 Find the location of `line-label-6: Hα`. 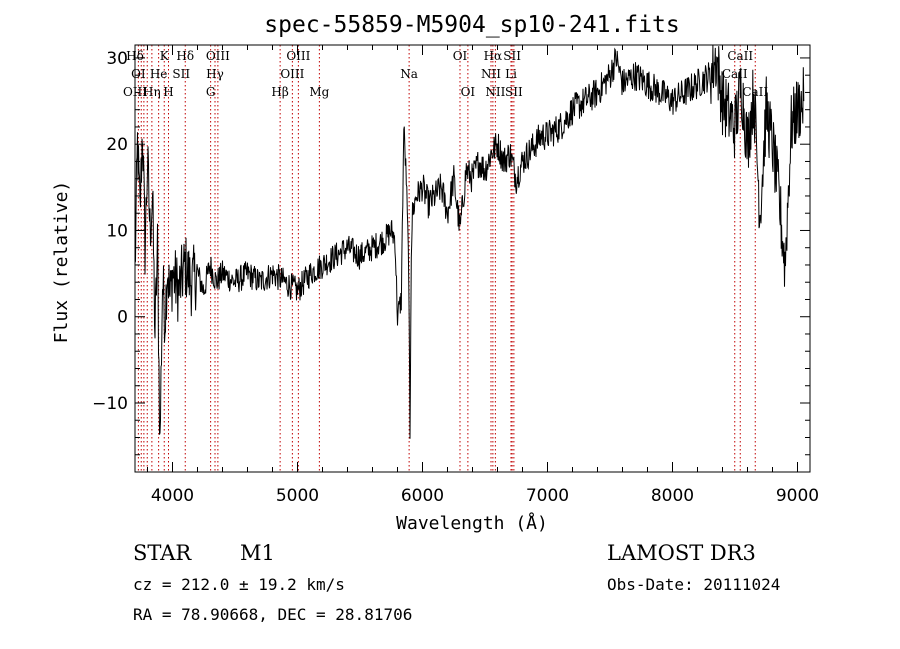

line-label-6: Hα is located at coordinates (493, 56).